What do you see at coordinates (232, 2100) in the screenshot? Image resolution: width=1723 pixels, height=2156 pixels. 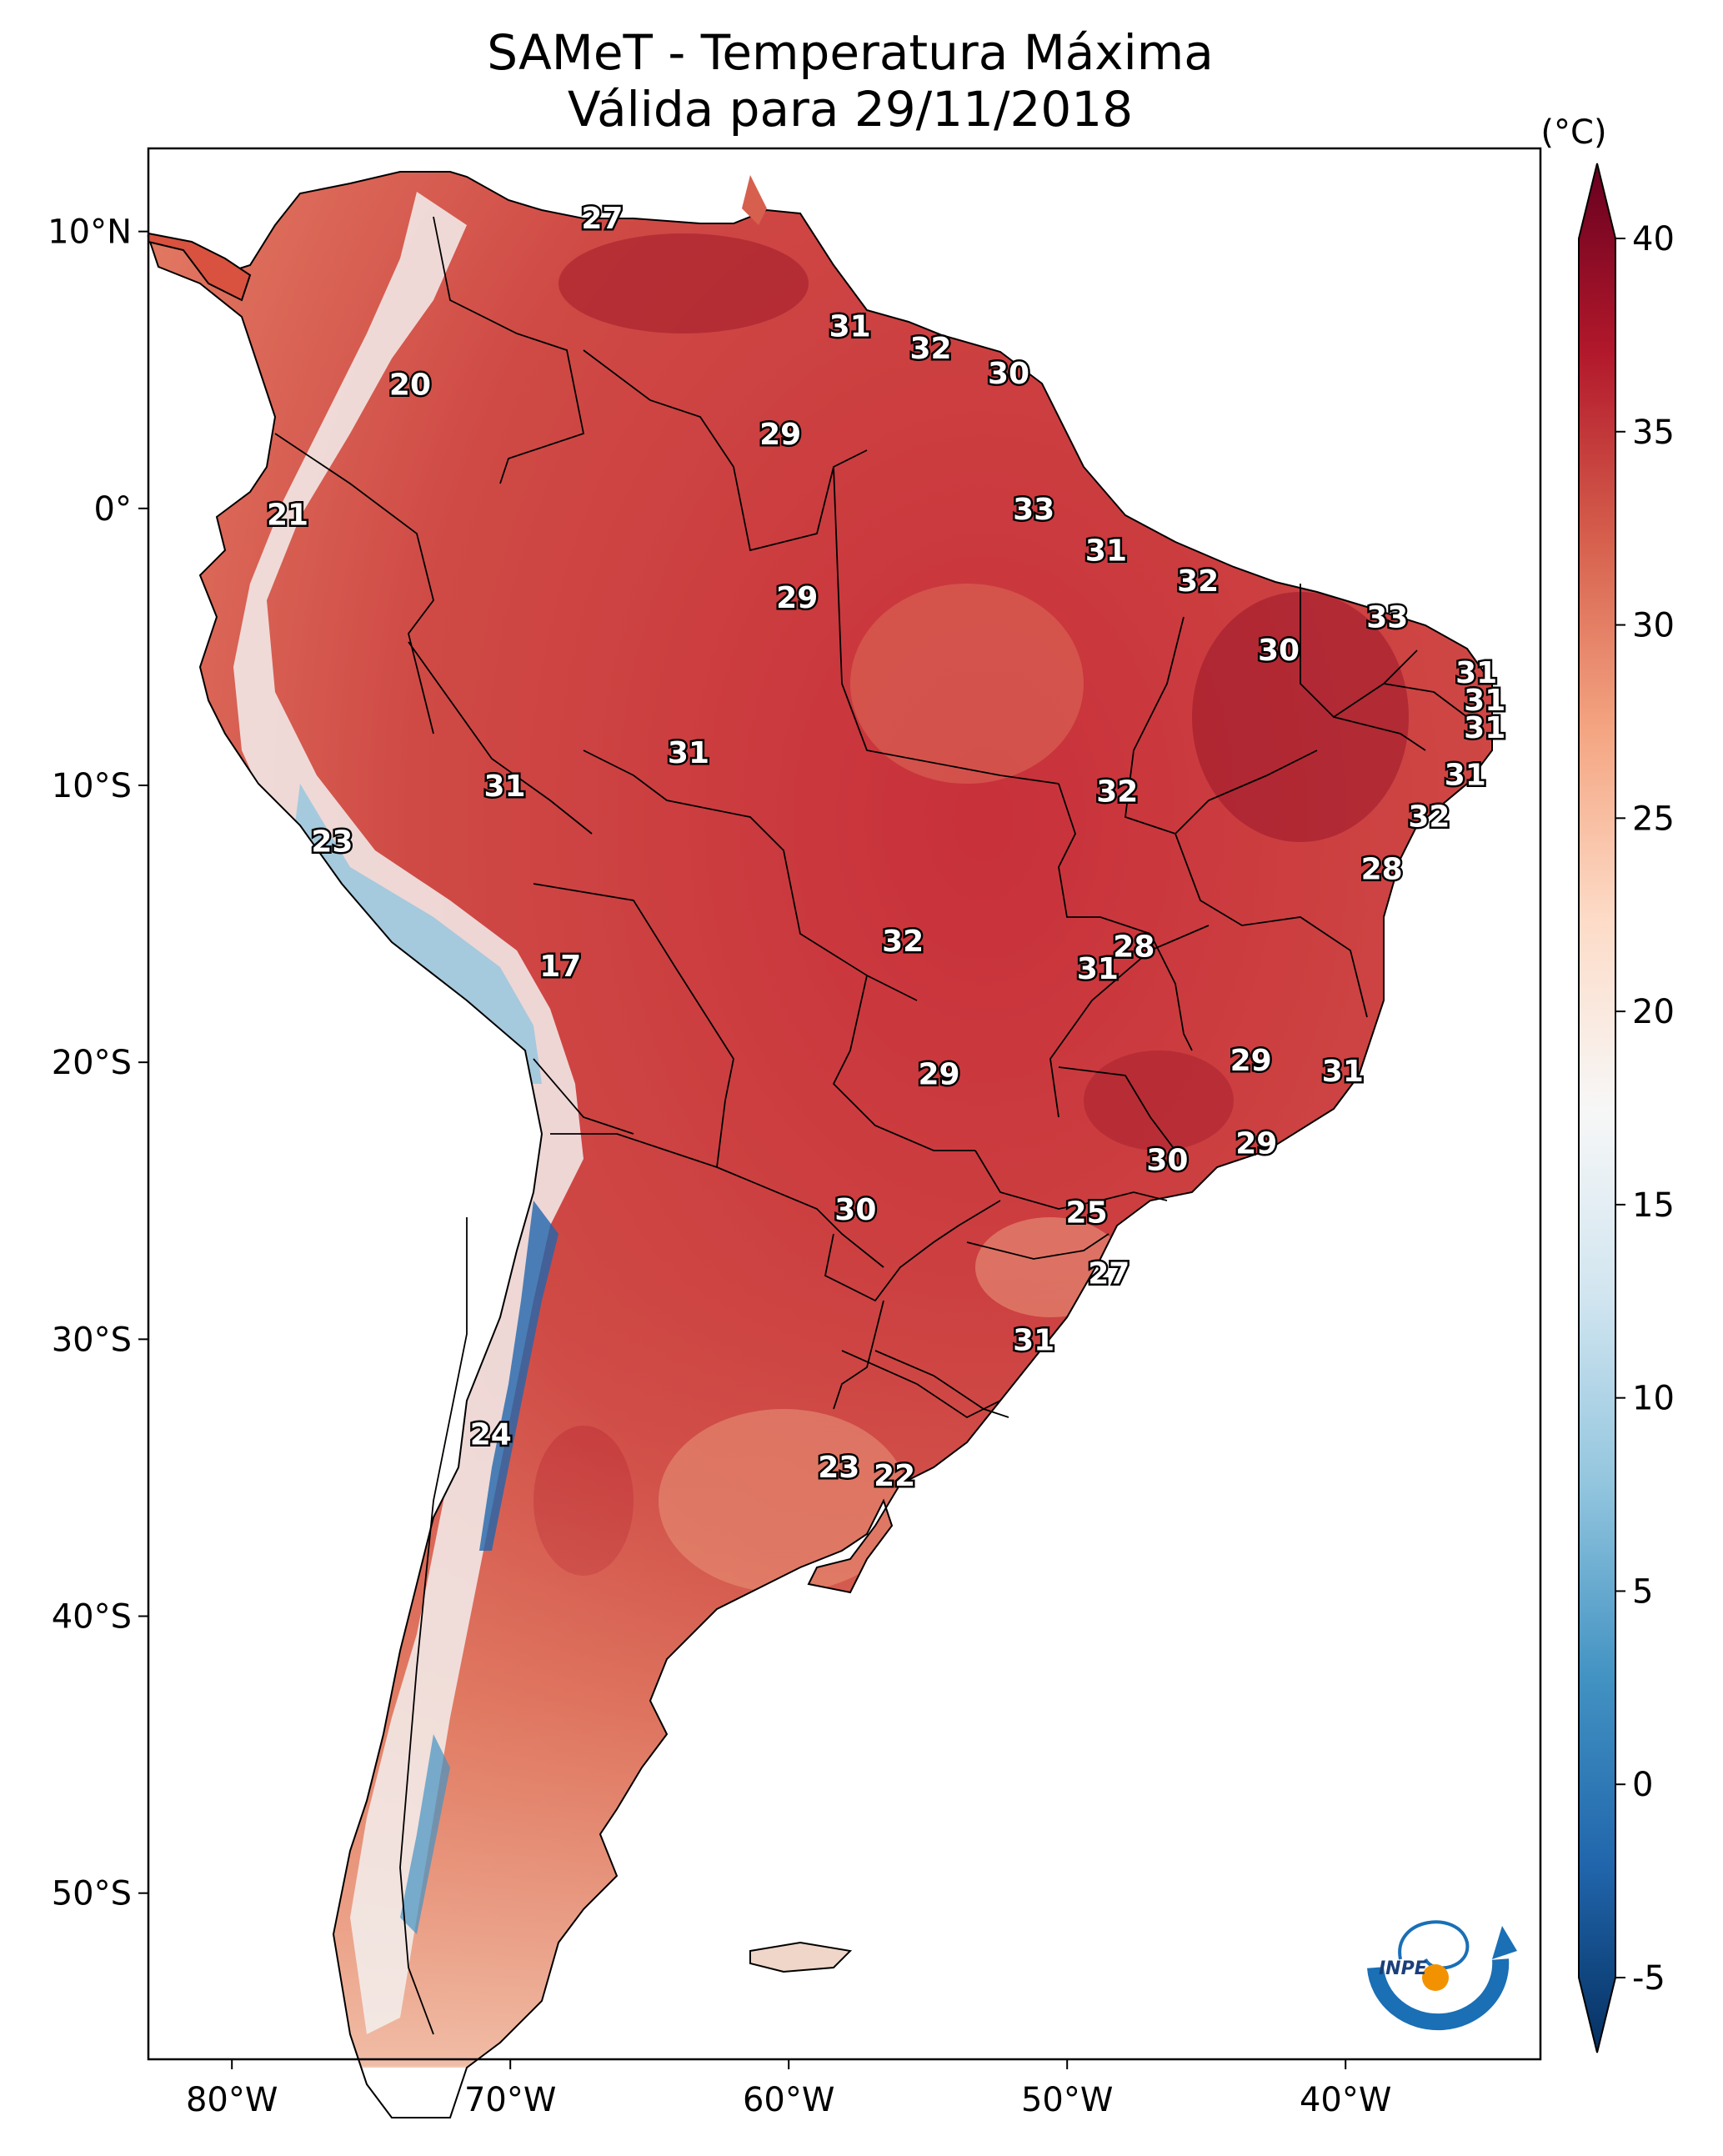 I see `lon-tick-label: 80°W` at bounding box center [232, 2100].